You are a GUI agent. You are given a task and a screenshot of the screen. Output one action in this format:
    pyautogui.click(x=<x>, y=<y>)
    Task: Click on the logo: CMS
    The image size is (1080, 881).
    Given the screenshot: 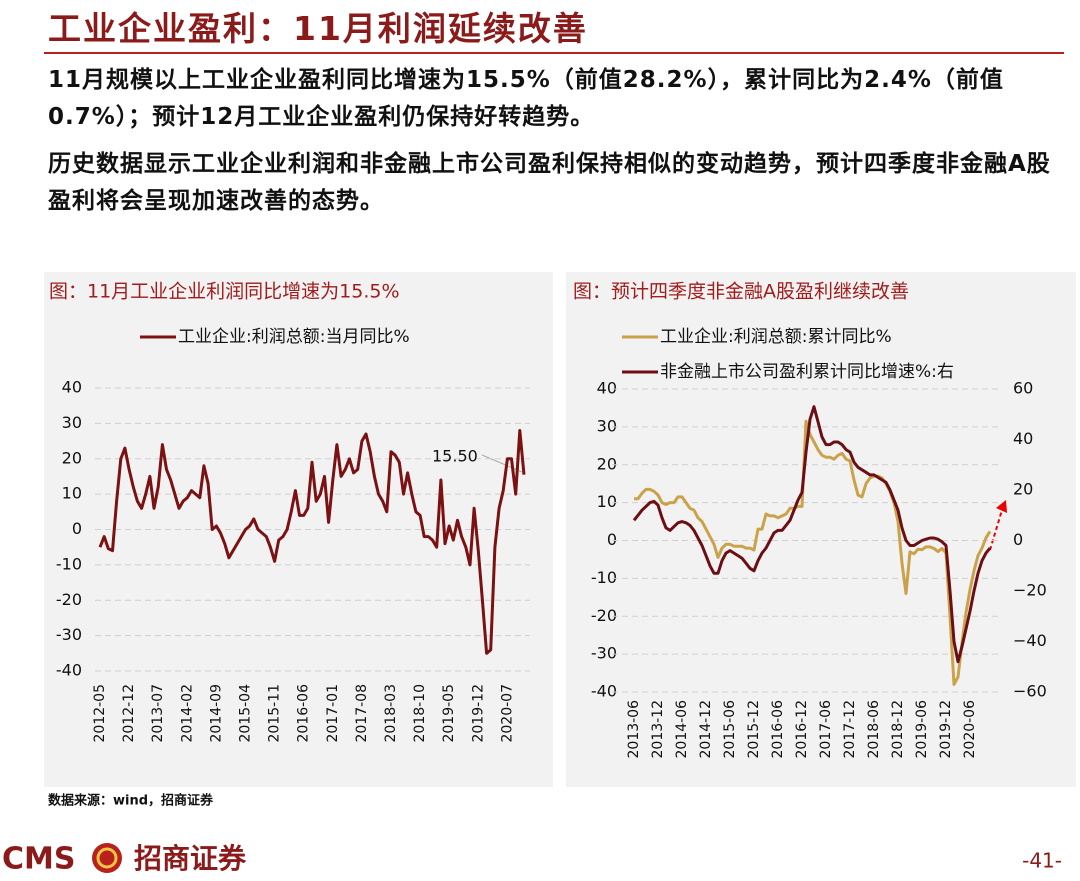 What is the action you would take?
    pyautogui.click(x=38, y=859)
    